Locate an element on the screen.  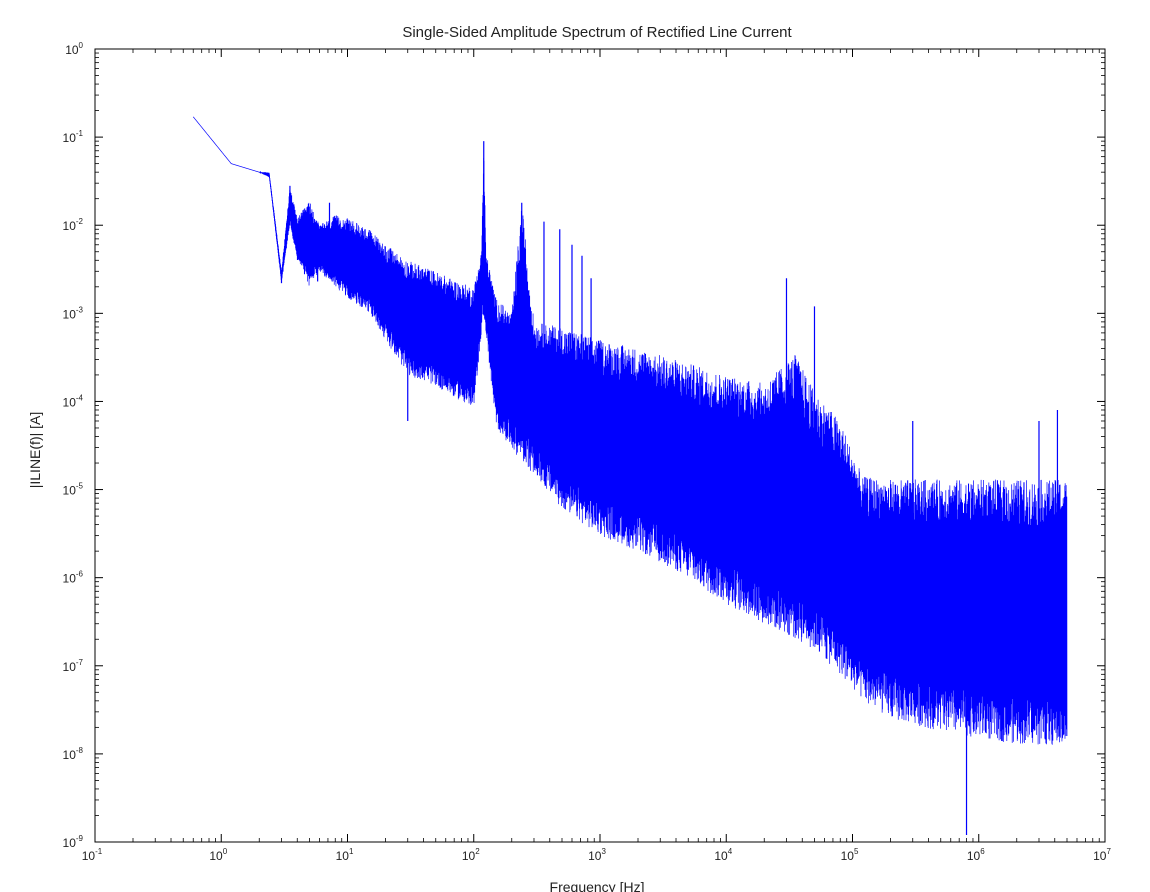
x-tick-label: 10¹ is located at coordinates (345, 855).